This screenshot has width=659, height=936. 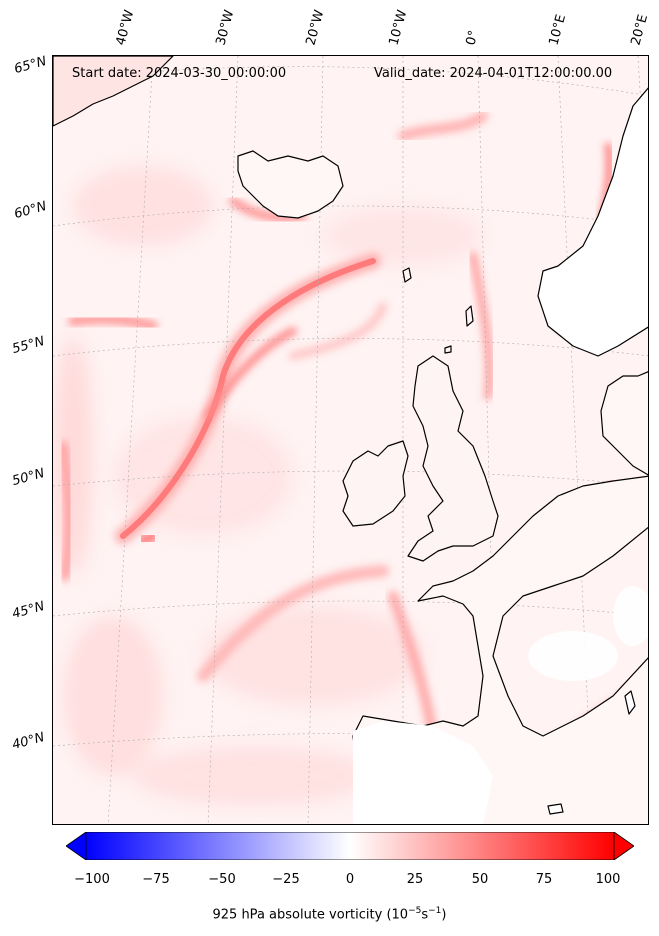 What do you see at coordinates (125, 27) in the screenshot?
I see `lon-label-40w: 40°W` at bounding box center [125, 27].